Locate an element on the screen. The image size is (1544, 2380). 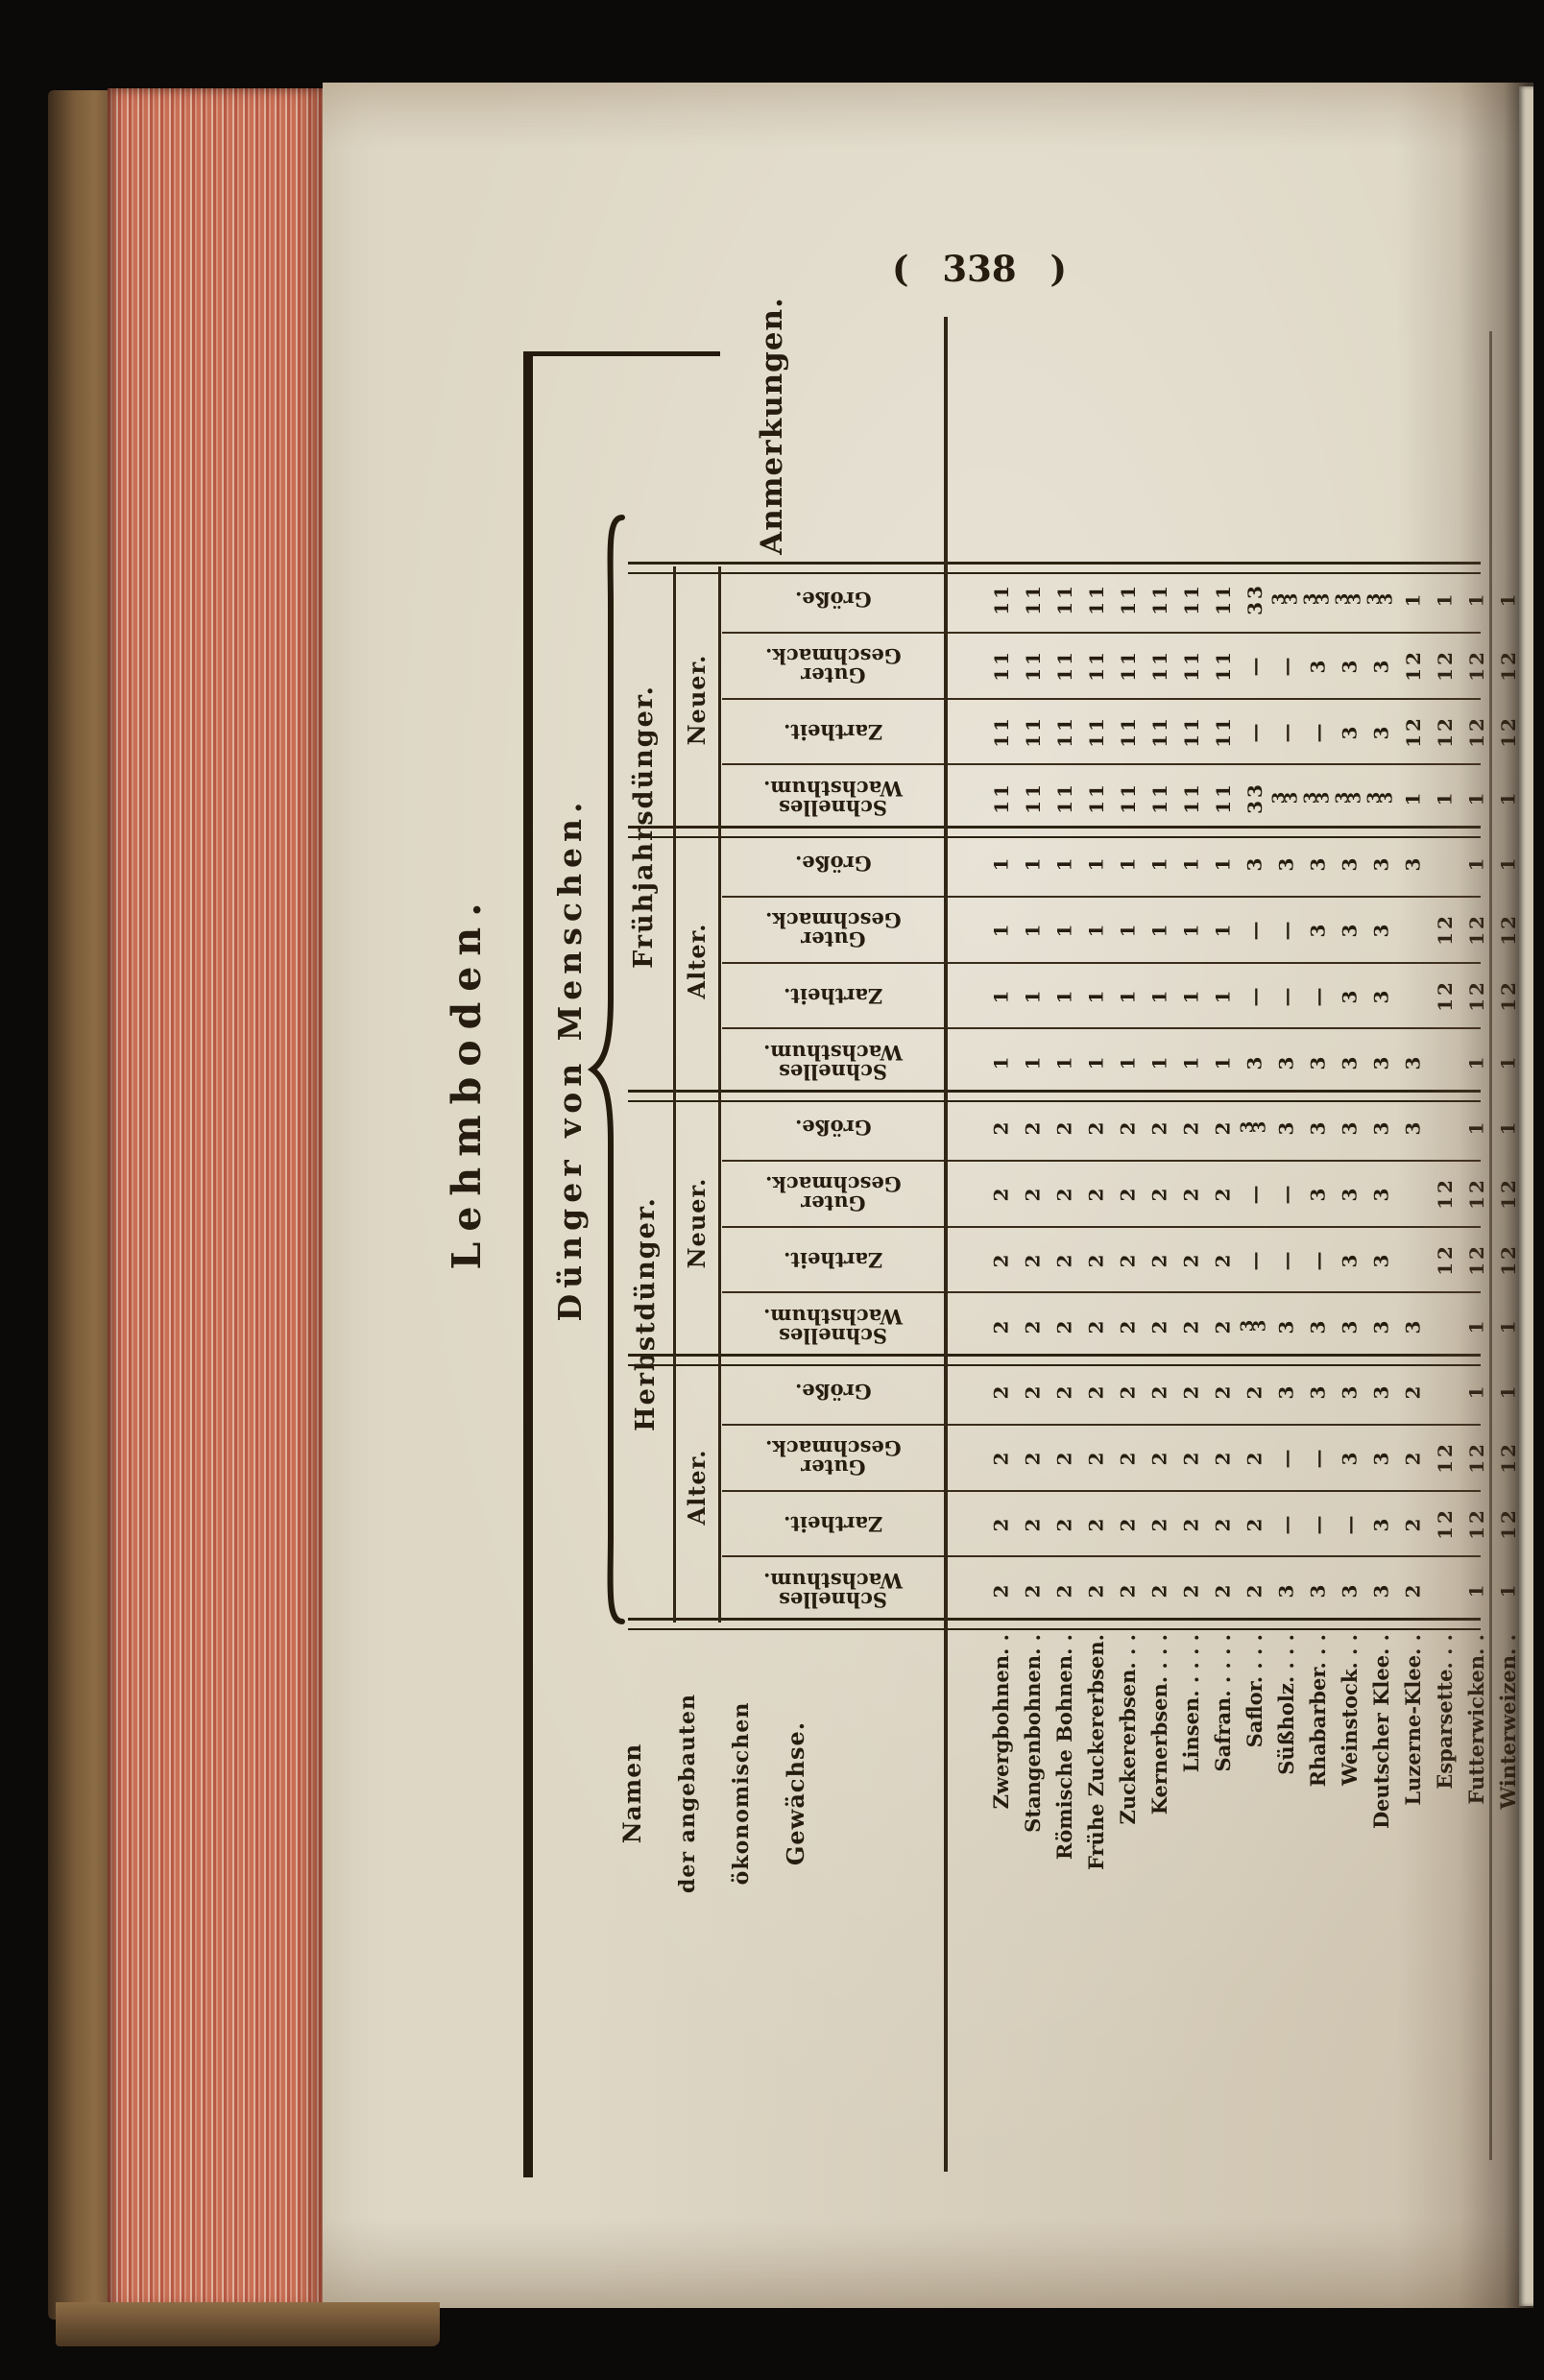
table-top-rule is located at coordinates (621, 354).